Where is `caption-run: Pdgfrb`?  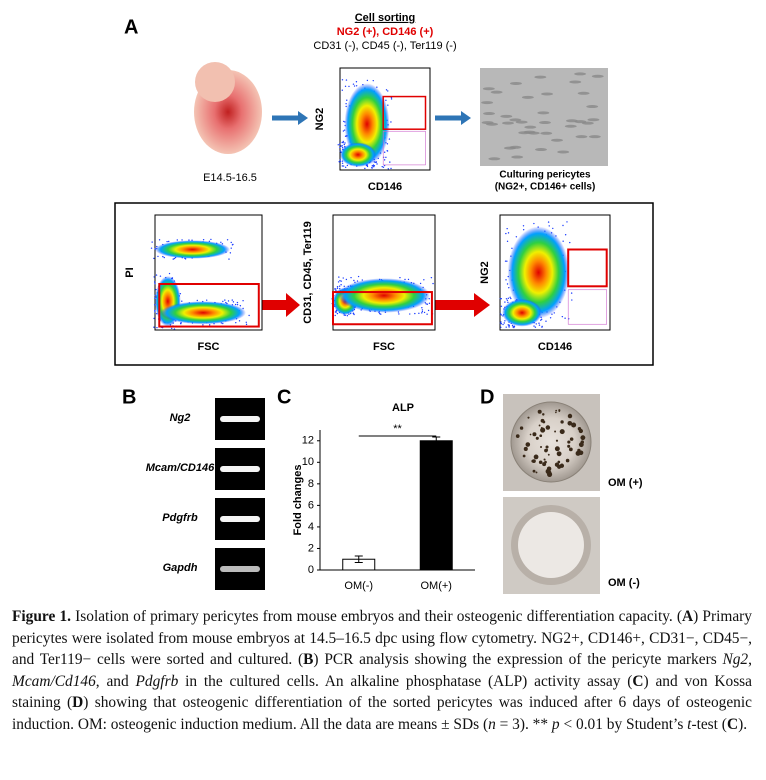
caption-run: Pdgfrb is located at coordinates (157, 681).